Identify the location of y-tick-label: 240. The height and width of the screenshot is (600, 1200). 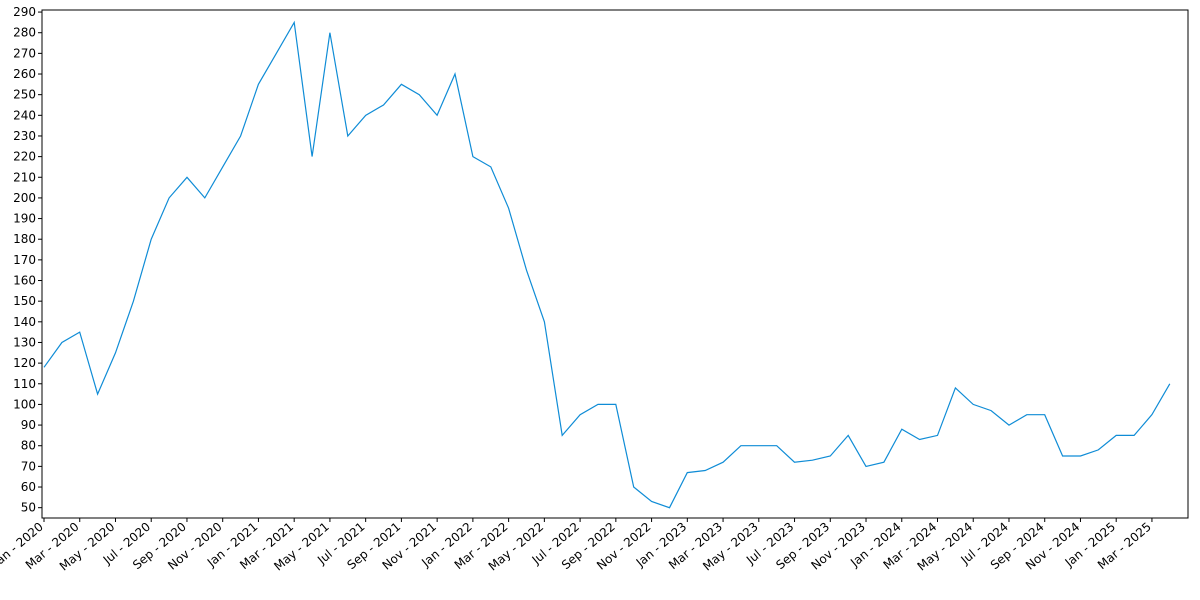
(24, 115).